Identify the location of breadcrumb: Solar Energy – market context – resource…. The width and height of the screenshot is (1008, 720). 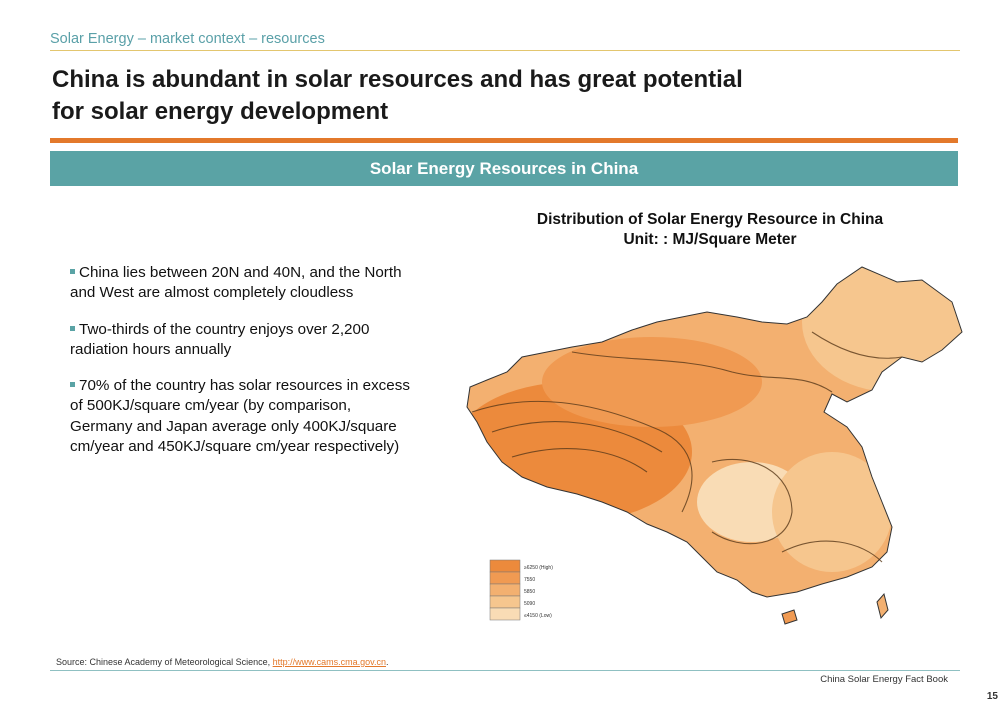
(187, 39).